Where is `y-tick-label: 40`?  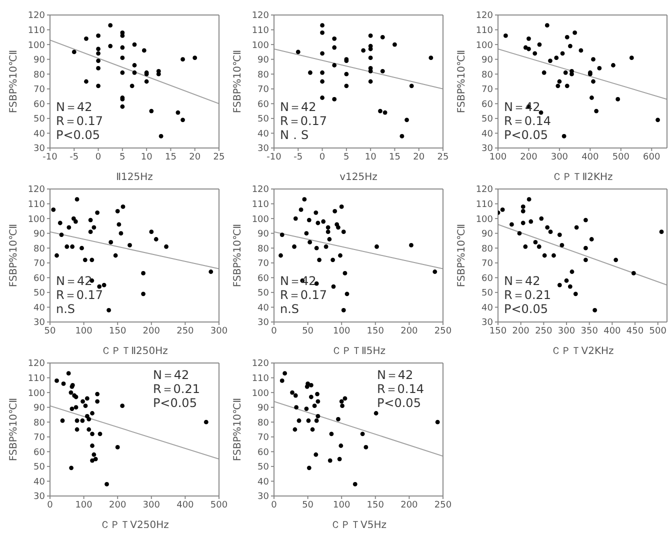 y-tick-label: 40 is located at coordinates (488, 308).